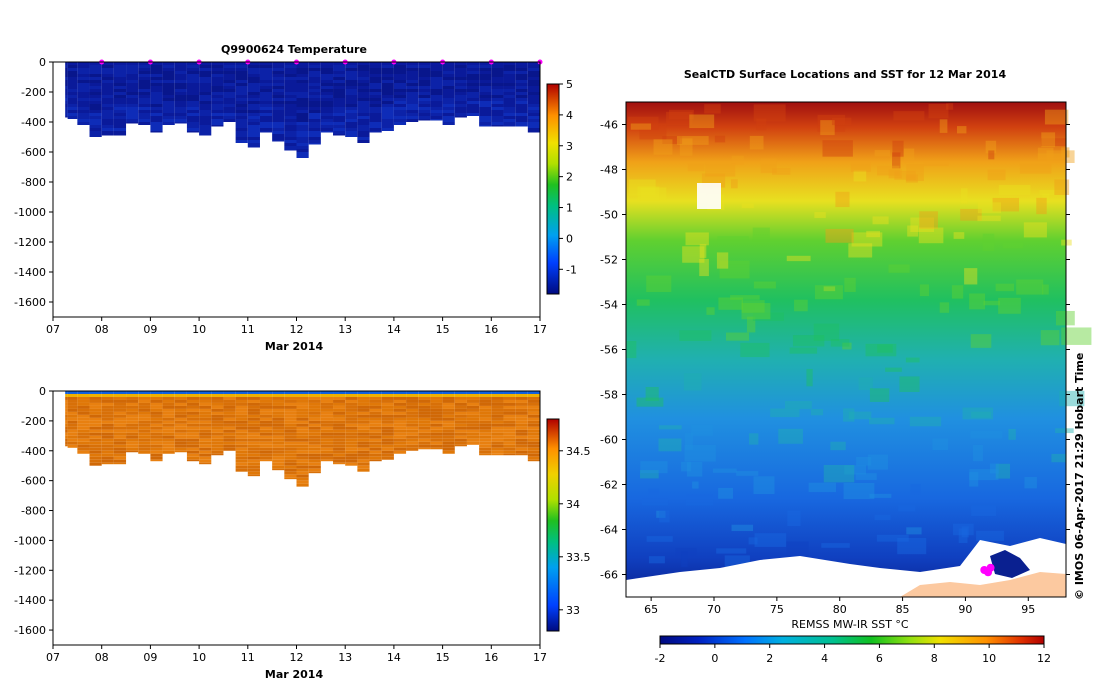 This screenshot has height=700, width=1099. Describe the element at coordinates (569, 177) in the screenshot. I see `colorbar-tick-label: 2` at that location.